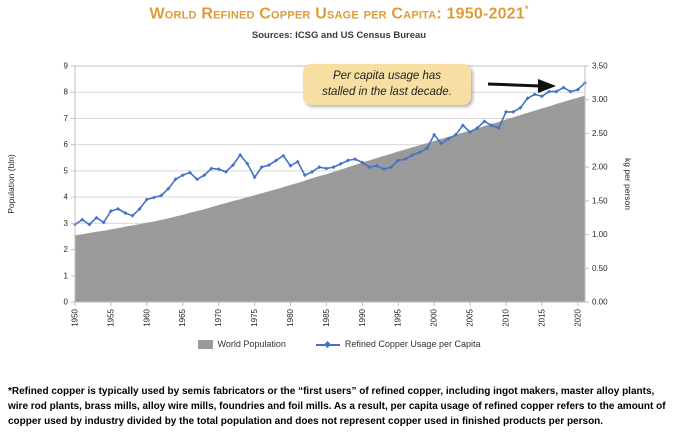  What do you see at coordinates (218, 317) in the screenshot?
I see `svg-text: 1970` at bounding box center [218, 317].